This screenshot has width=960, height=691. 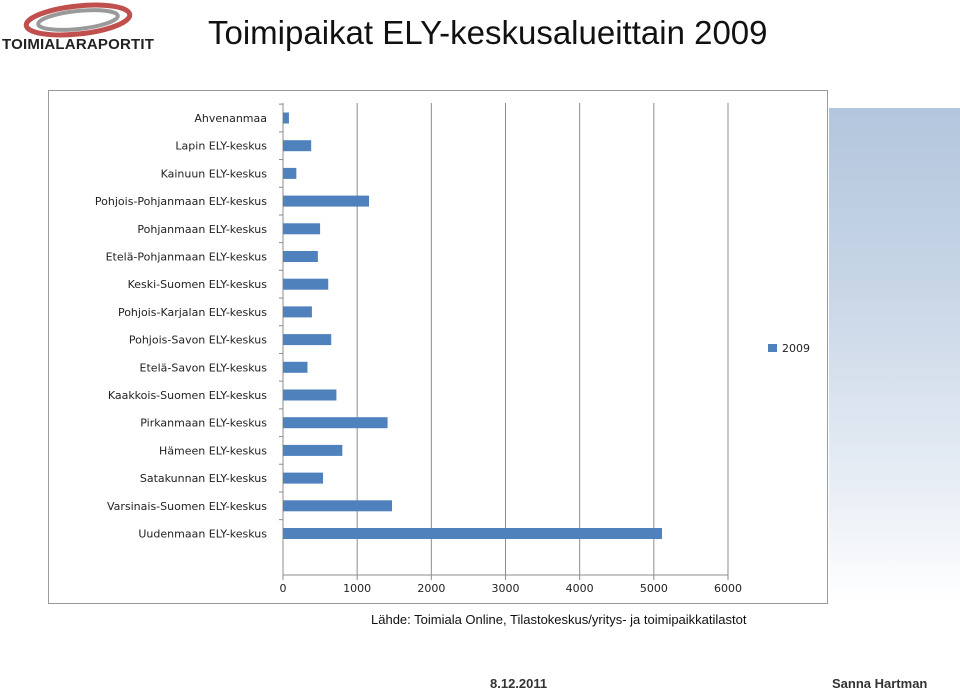 I want to click on legend-label: 2009, so click(x=796, y=348).